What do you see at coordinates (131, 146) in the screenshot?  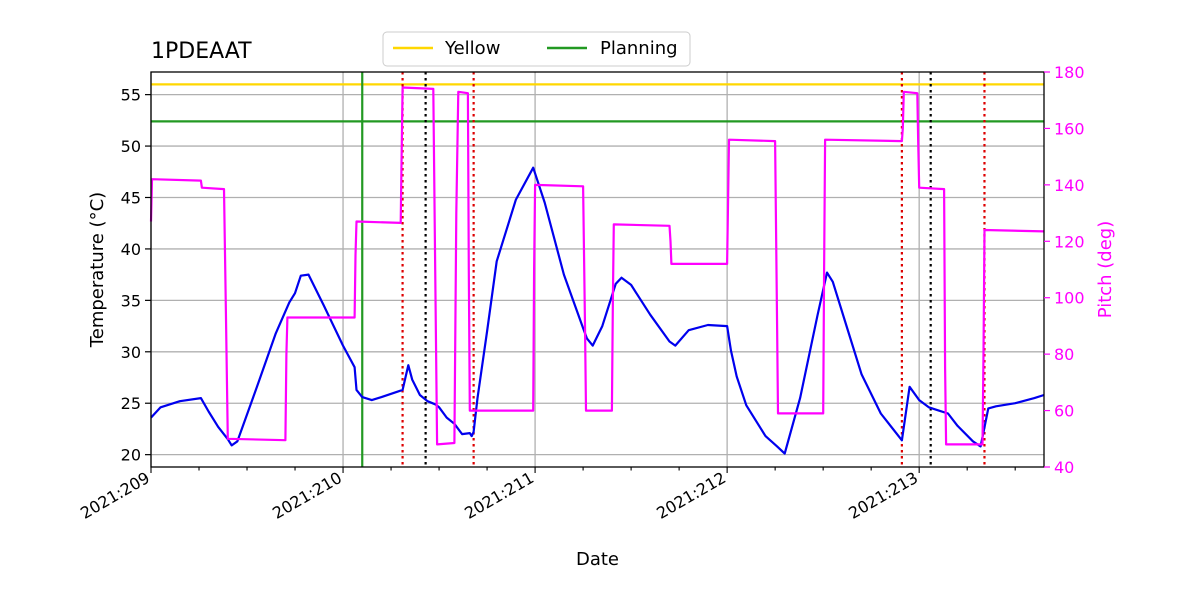 I see `y-tick-label: 50` at bounding box center [131, 146].